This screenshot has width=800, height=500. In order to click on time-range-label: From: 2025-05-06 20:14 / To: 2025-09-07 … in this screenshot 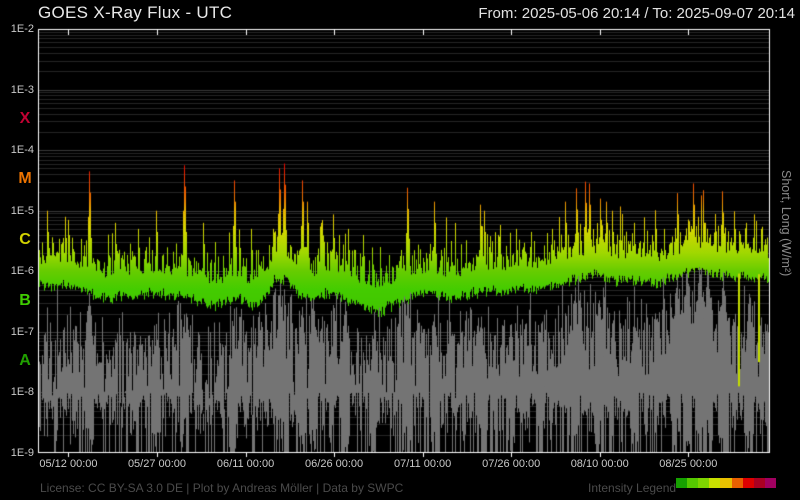, I will do `click(636, 13)`.